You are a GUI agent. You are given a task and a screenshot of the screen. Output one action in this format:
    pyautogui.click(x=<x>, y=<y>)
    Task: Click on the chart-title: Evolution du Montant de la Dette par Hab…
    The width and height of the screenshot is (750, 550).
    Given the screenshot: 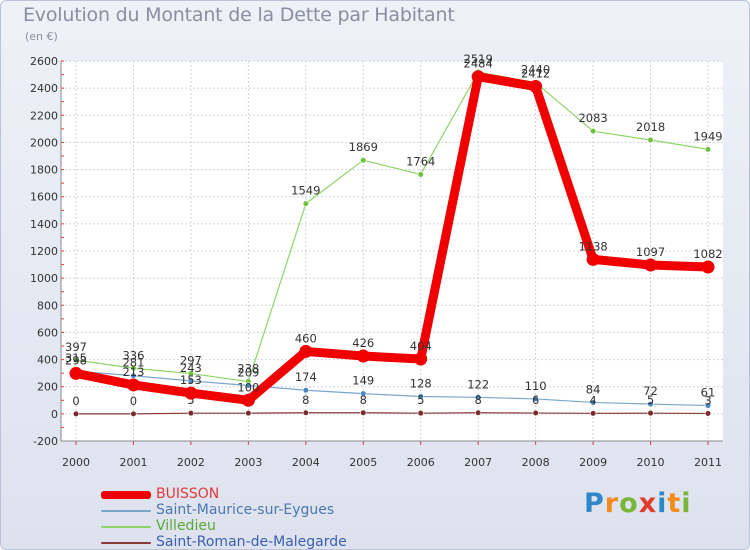 What is the action you would take?
    pyautogui.click(x=239, y=15)
    